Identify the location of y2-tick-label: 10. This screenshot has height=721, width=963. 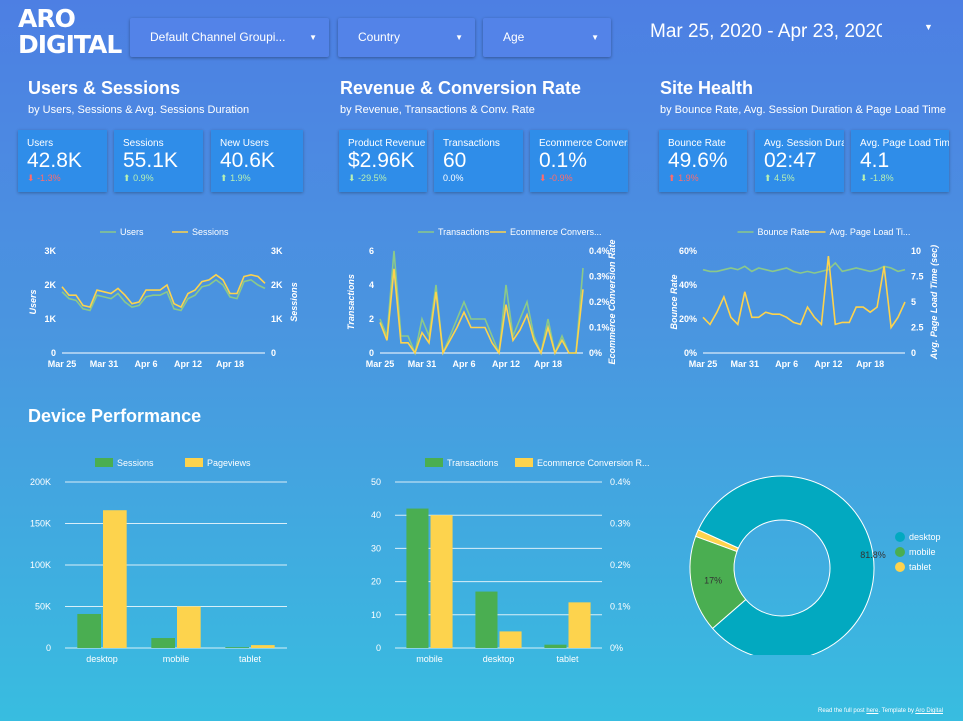
(916, 251).